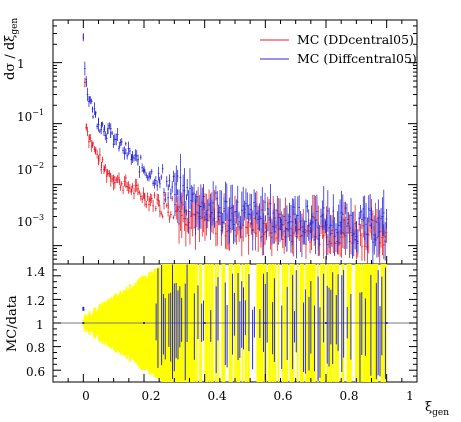 The width and height of the screenshot is (461, 422). Describe the element at coordinates (235, 378) in the screenshot. I see `ratio-x-ticks` at that location.